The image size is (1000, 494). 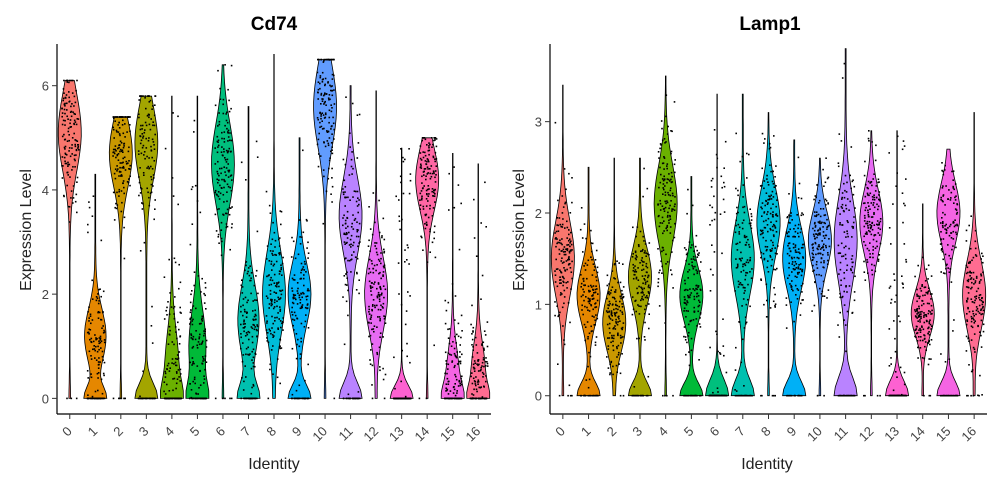 I want to click on violin-cluster-16: 16, so click(x=972, y=278).